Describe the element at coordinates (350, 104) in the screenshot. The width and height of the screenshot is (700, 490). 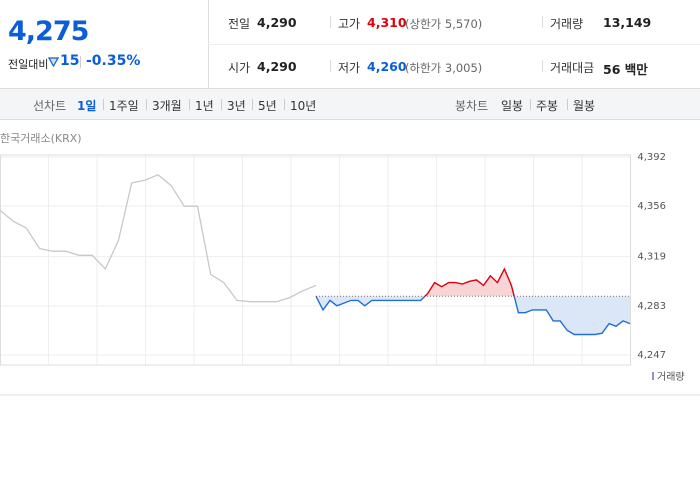
I see `tab-bar: 선차트 1일 1주일 3개월 1년 3년 5년 10년 봉차트 일봉 주봉 월봉` at that location.